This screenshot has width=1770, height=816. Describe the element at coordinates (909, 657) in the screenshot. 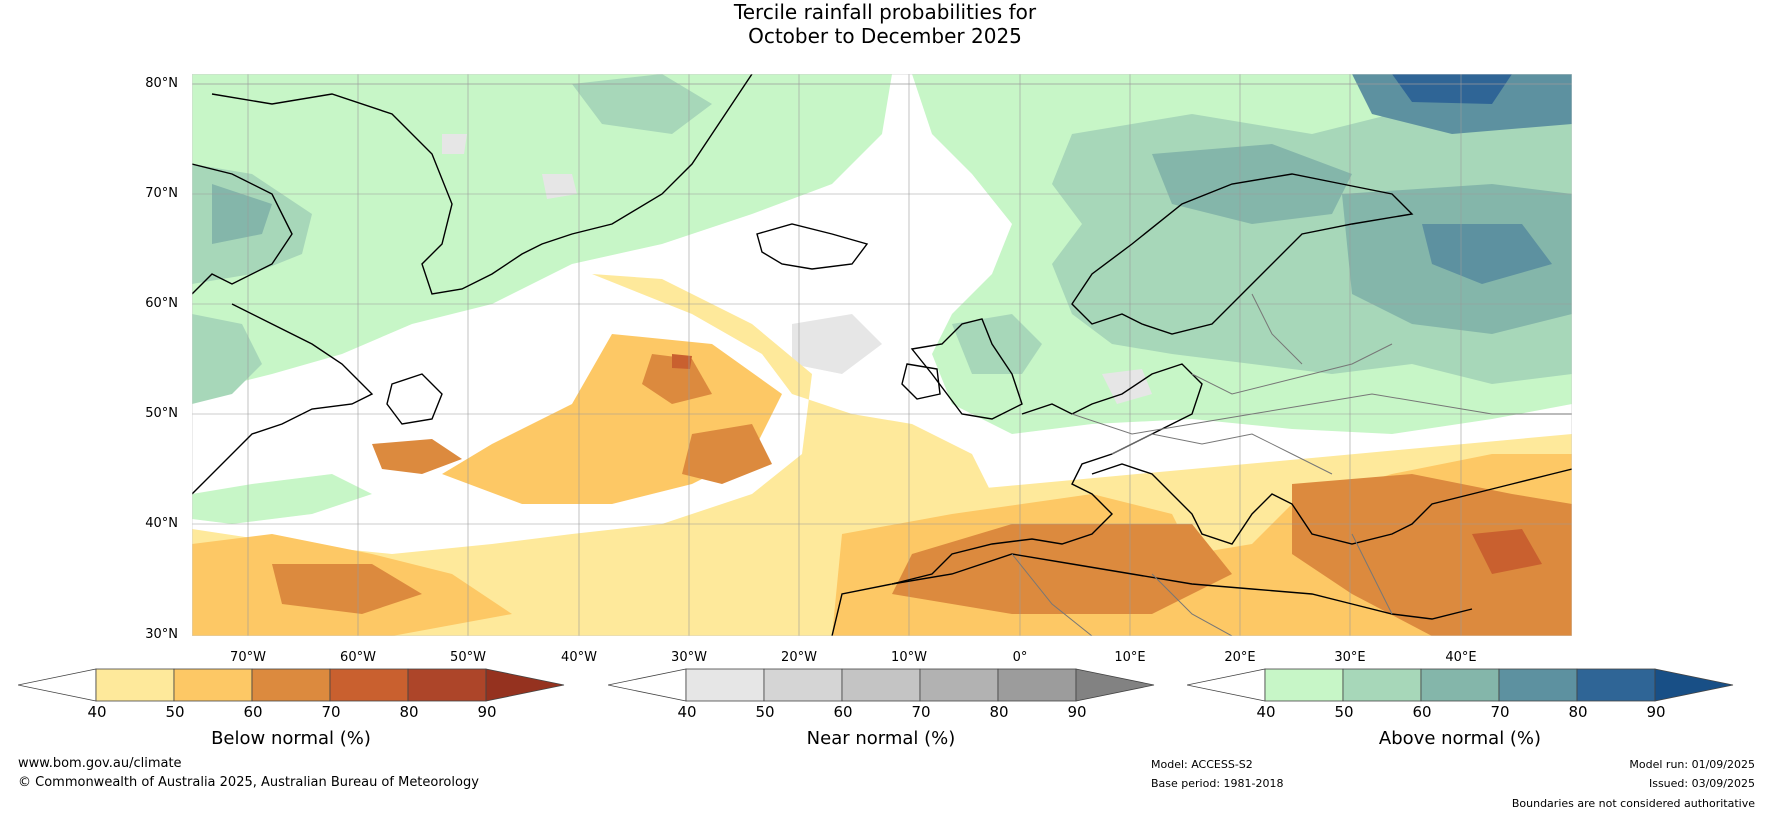

I see `lon-label: 10°W` at that location.